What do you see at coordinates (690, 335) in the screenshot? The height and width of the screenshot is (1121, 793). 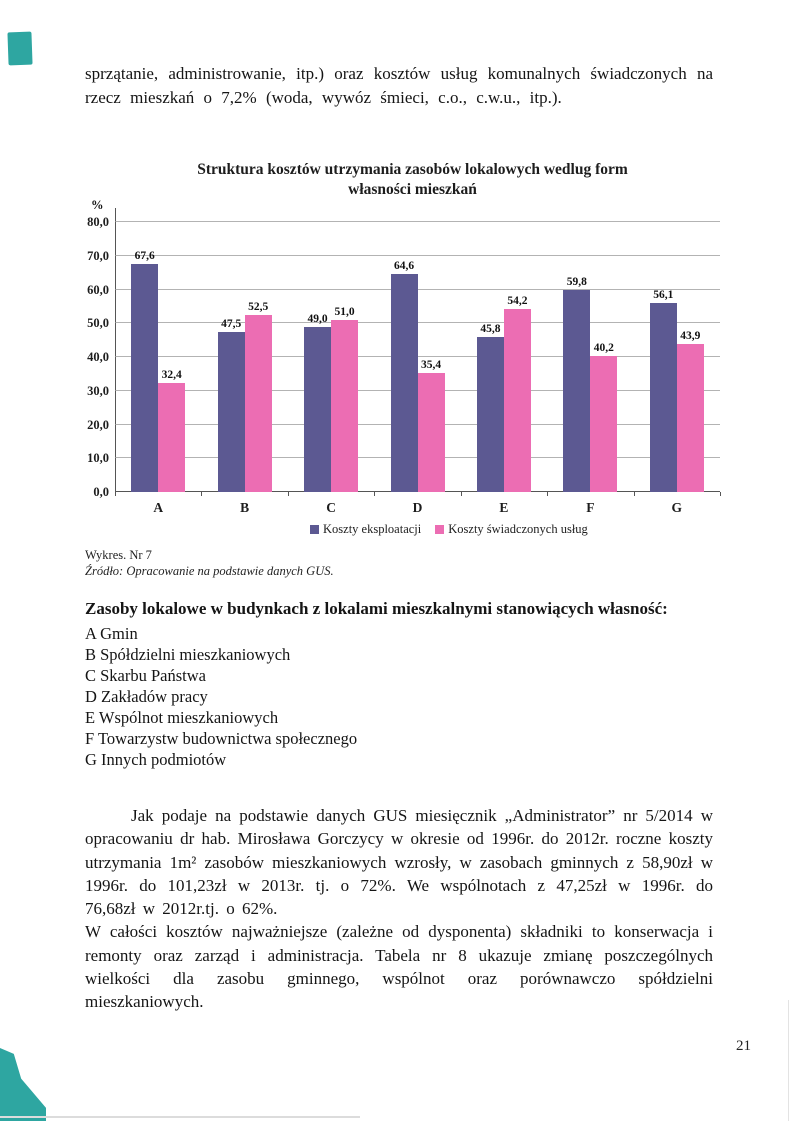 I see `bar-value-label: 43,9` at bounding box center [690, 335].